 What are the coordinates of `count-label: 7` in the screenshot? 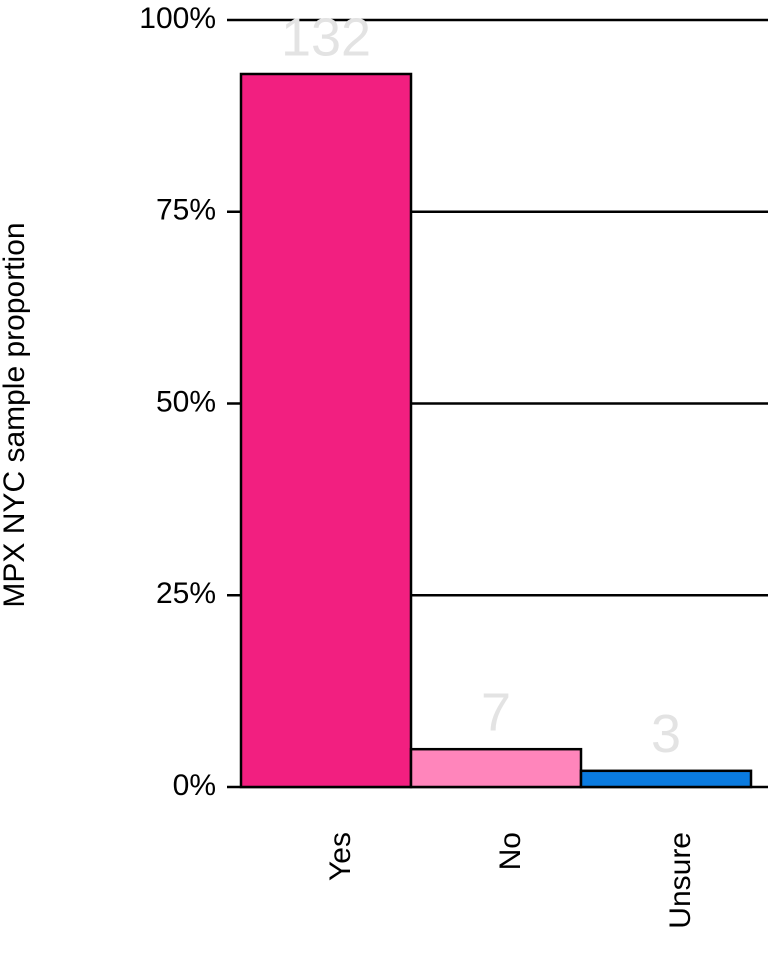 It's located at (496, 712).